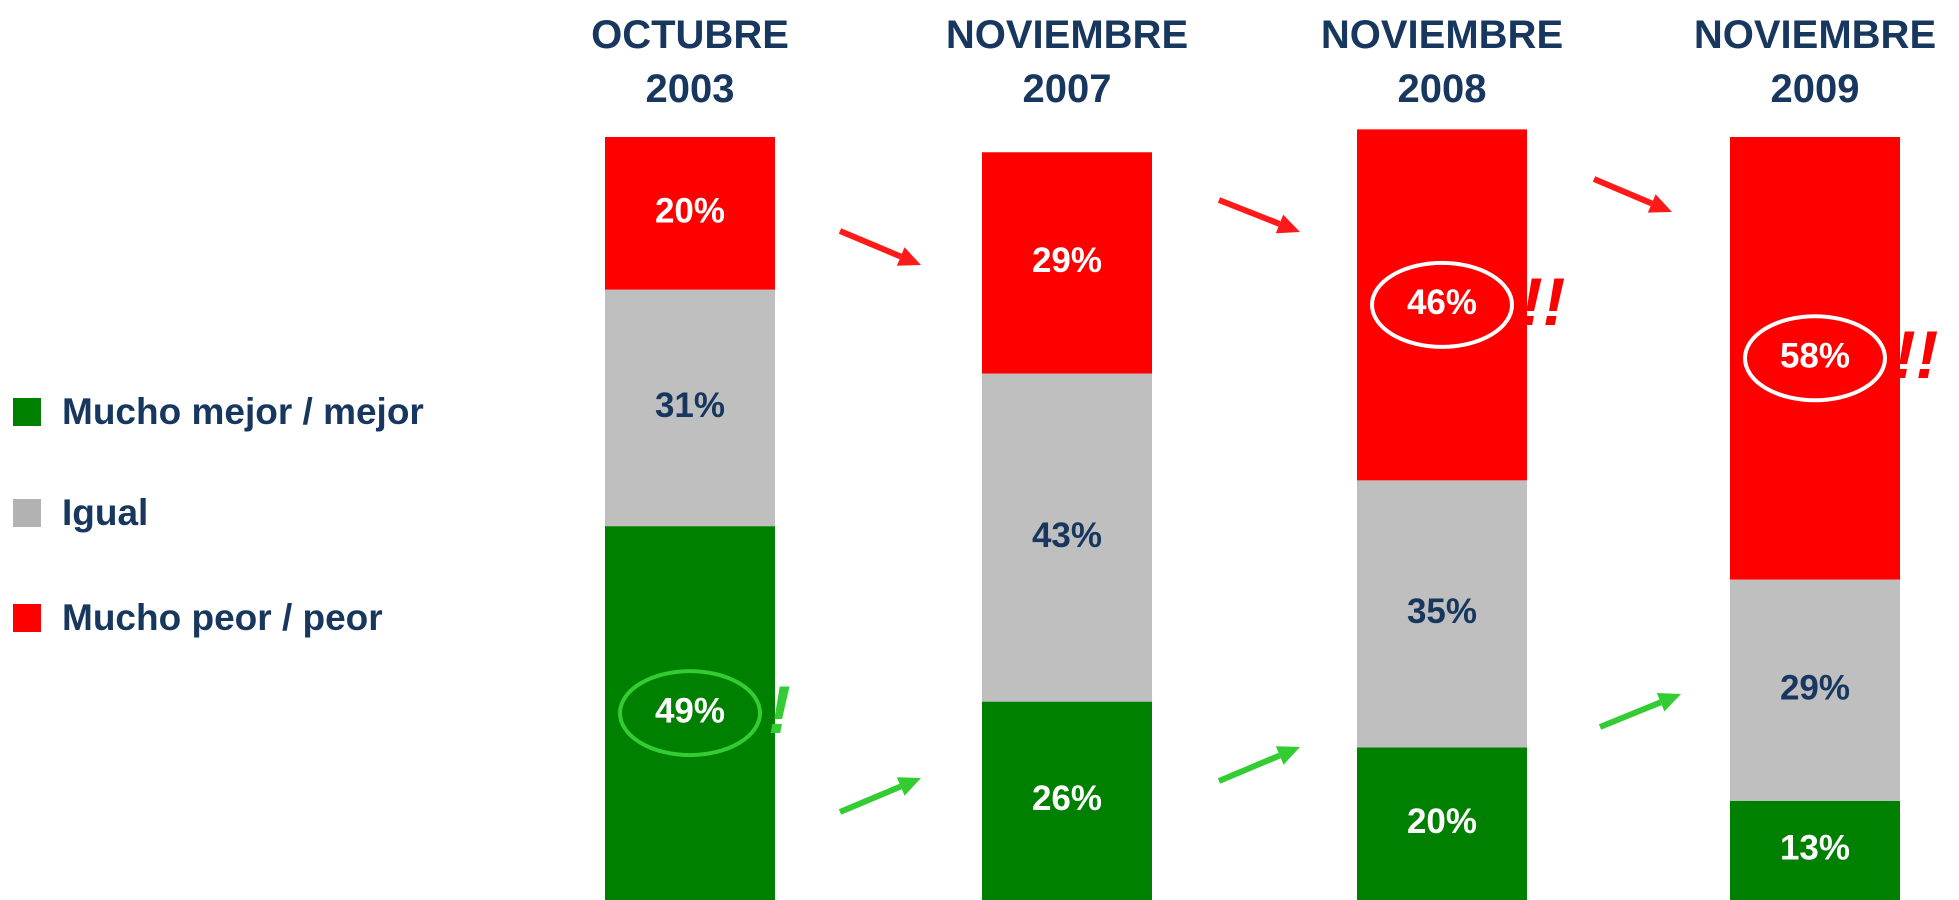 This screenshot has width=1959, height=900. What do you see at coordinates (690, 710) in the screenshot?
I see `value-label: 49%` at bounding box center [690, 710].